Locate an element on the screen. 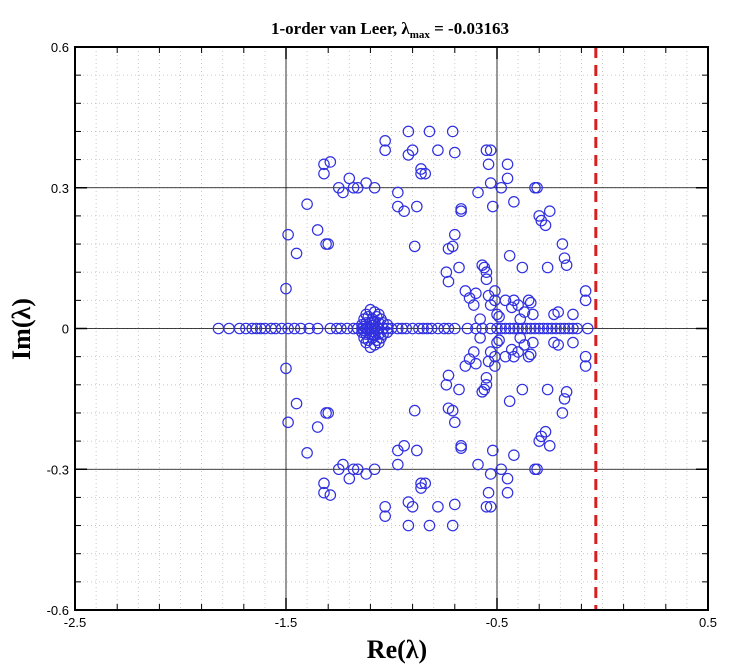 The image size is (747, 665). title-subscript: max is located at coordinates (420, 35).